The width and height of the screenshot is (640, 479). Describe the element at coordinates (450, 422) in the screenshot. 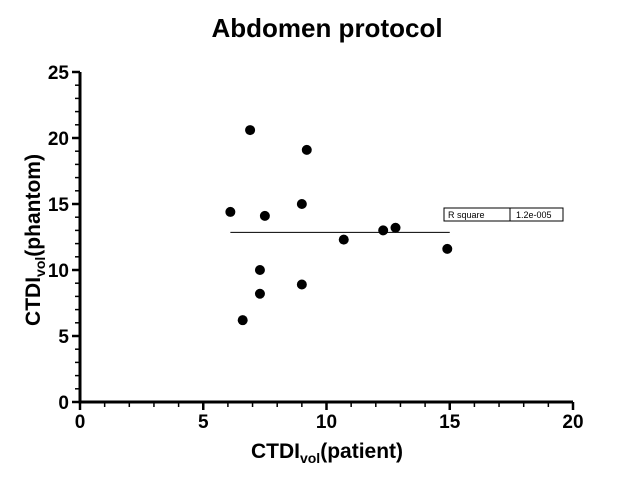

I see `x-tick-label: 15` at that location.